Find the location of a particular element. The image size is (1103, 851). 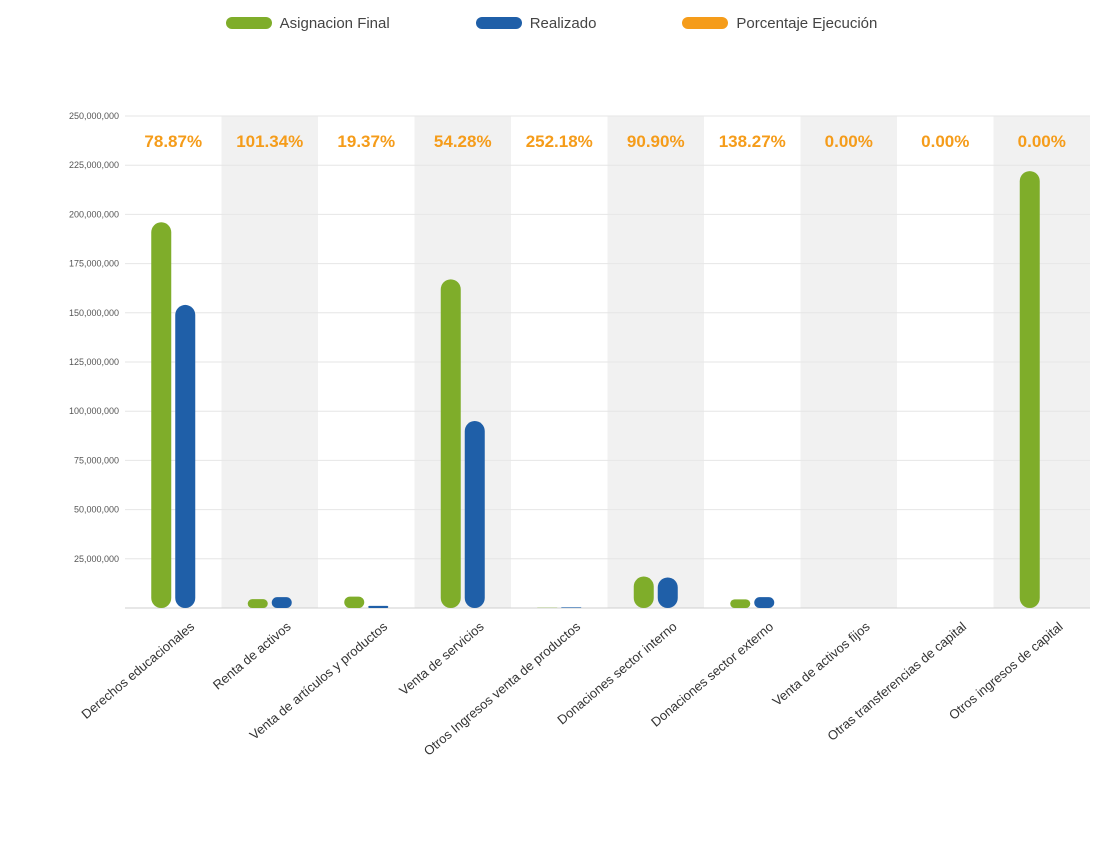

legend-item-asignacion: Asignacion Final is located at coordinates (307, 23).